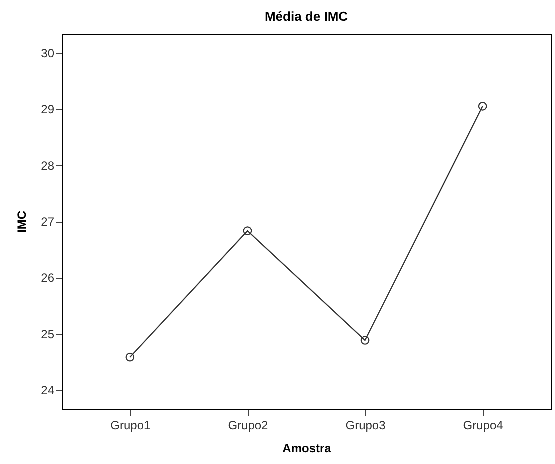 The image size is (555, 464). I want to click on x-tick-label: Grupo1, so click(131, 425).